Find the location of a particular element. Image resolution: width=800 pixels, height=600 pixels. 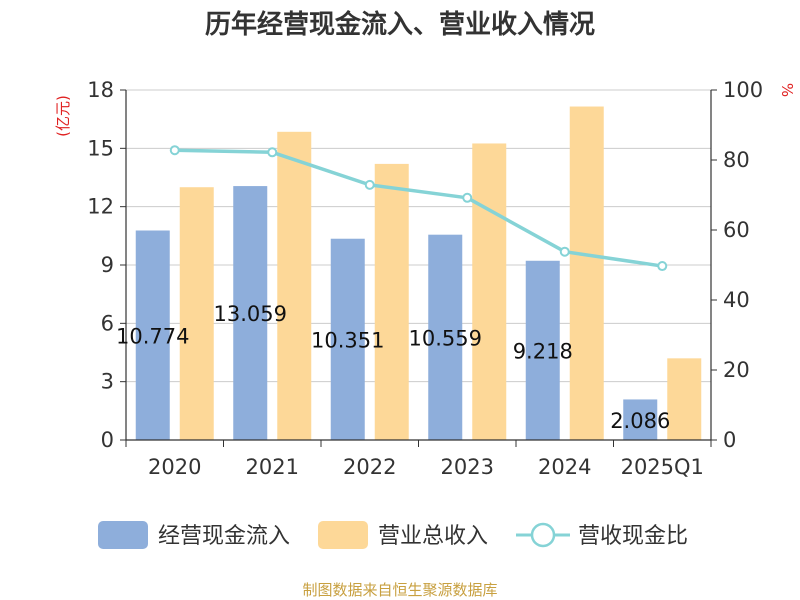

right-axis-tick-label: 60 is located at coordinates (736, 230).